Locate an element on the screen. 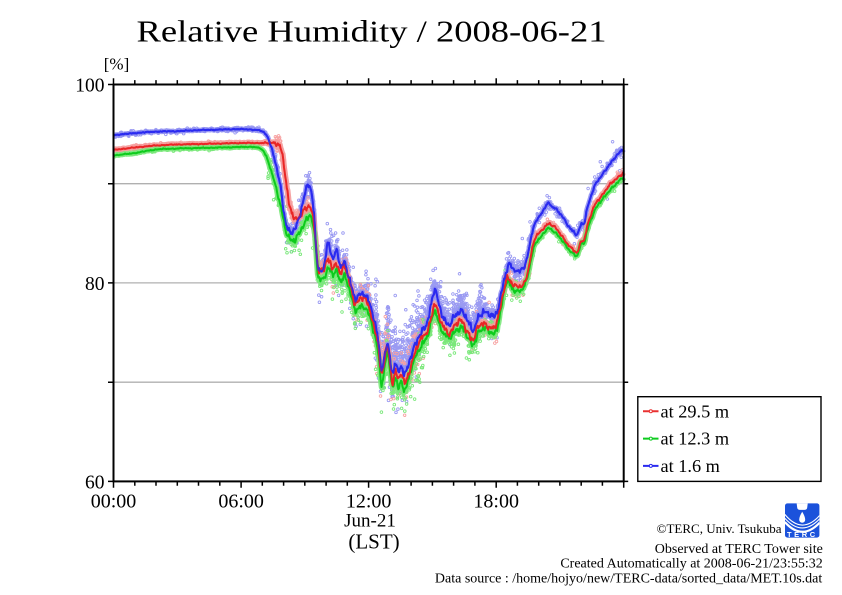 This screenshot has width=842, height=595. svg-text: TERC is located at coordinates (802, 534).